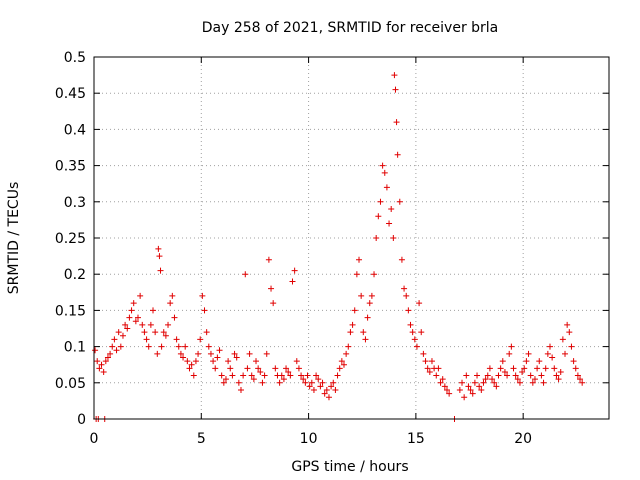 This screenshot has width=640, height=480. What do you see at coordinates (70, 384) in the screenshot?
I see `y-tick-label: 0.05` at bounding box center [70, 384].